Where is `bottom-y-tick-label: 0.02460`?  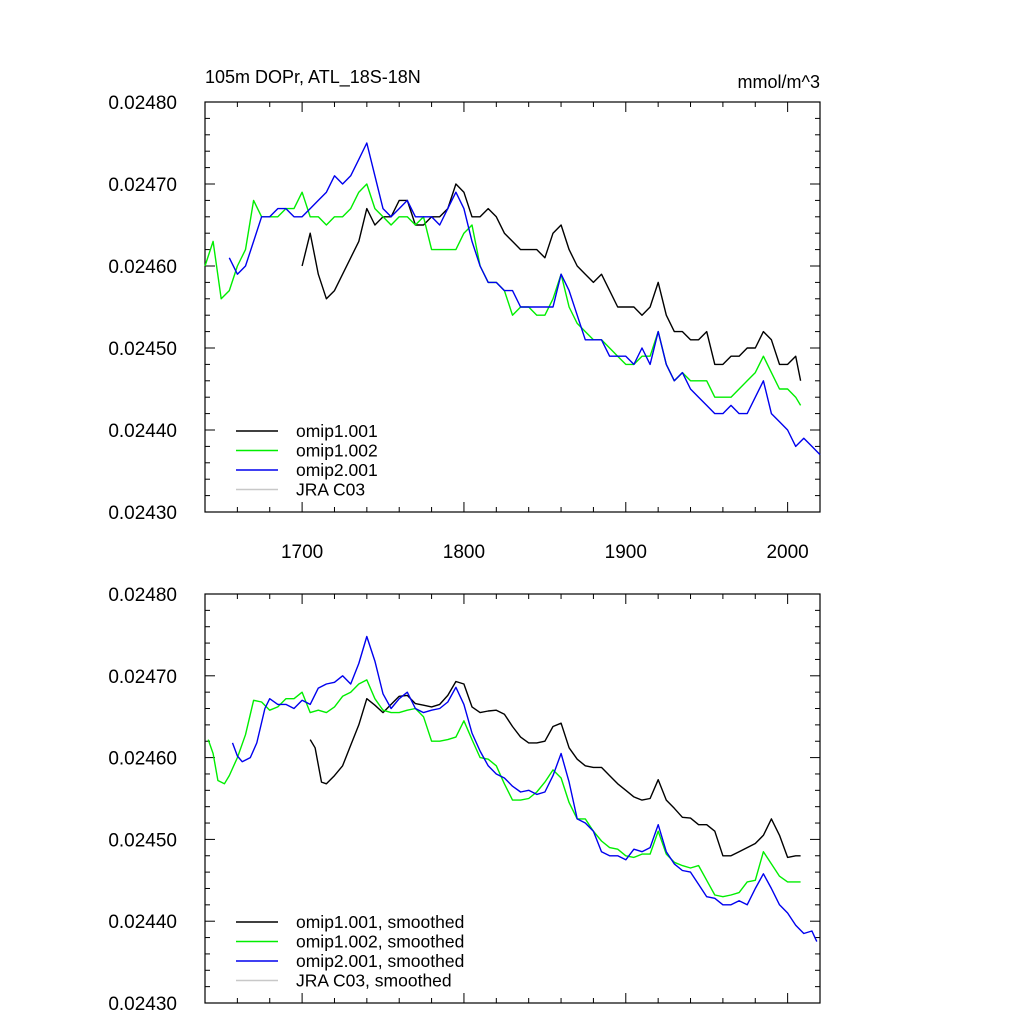 bottom-y-tick-label: 0.02460 is located at coordinates (142, 759).